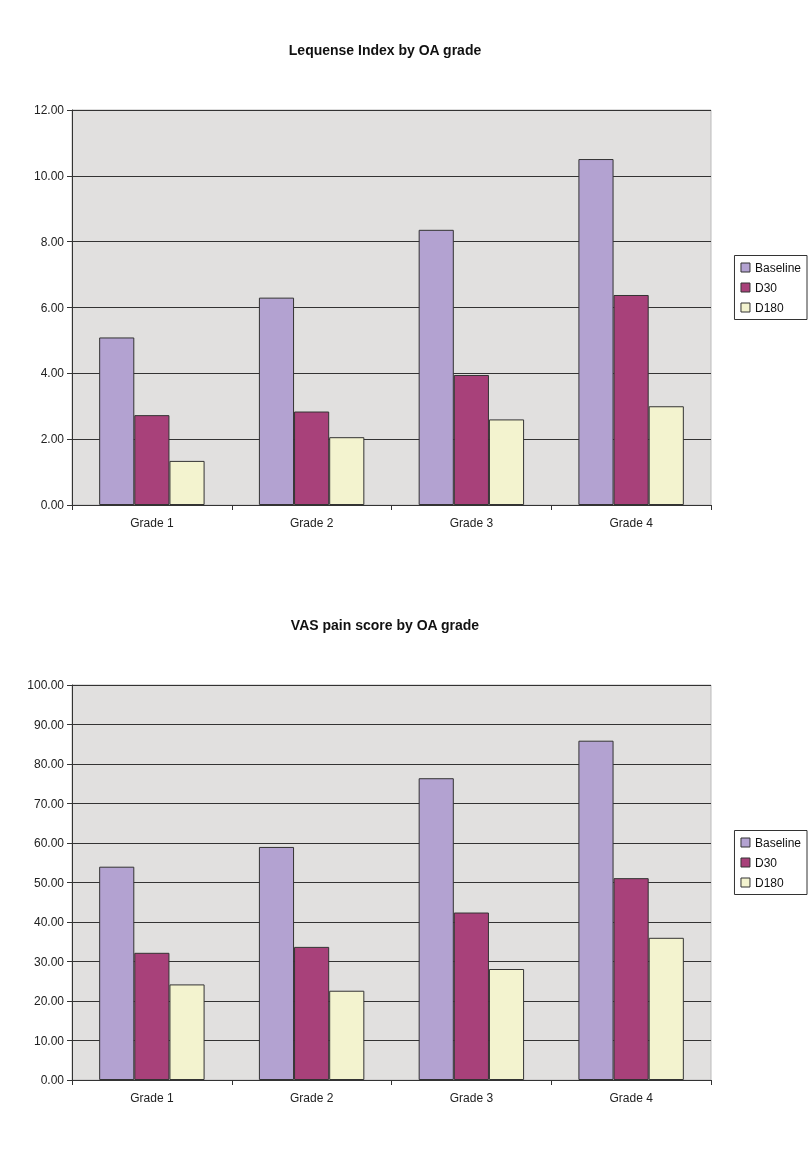 This screenshot has width=811, height=1162. What do you see at coordinates (49, 843) in the screenshot?
I see `y-tick-label: 60.00` at bounding box center [49, 843].